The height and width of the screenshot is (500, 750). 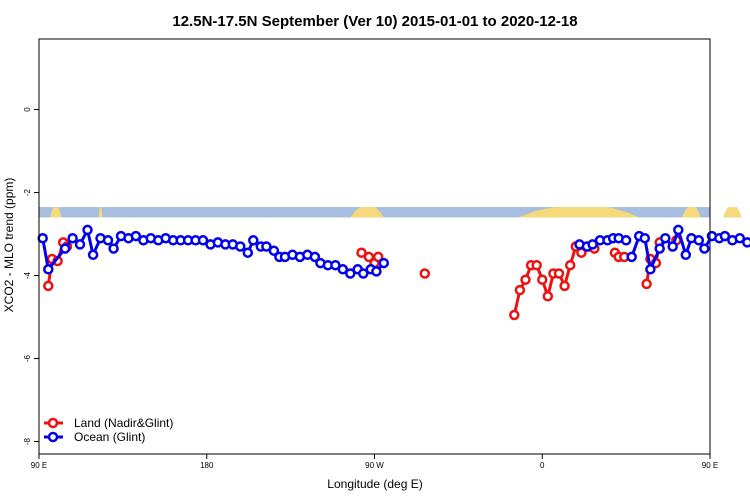 What do you see at coordinates (109, 437) in the screenshot?
I see `legend-ocean-label: Ocean (Glint)` at bounding box center [109, 437].